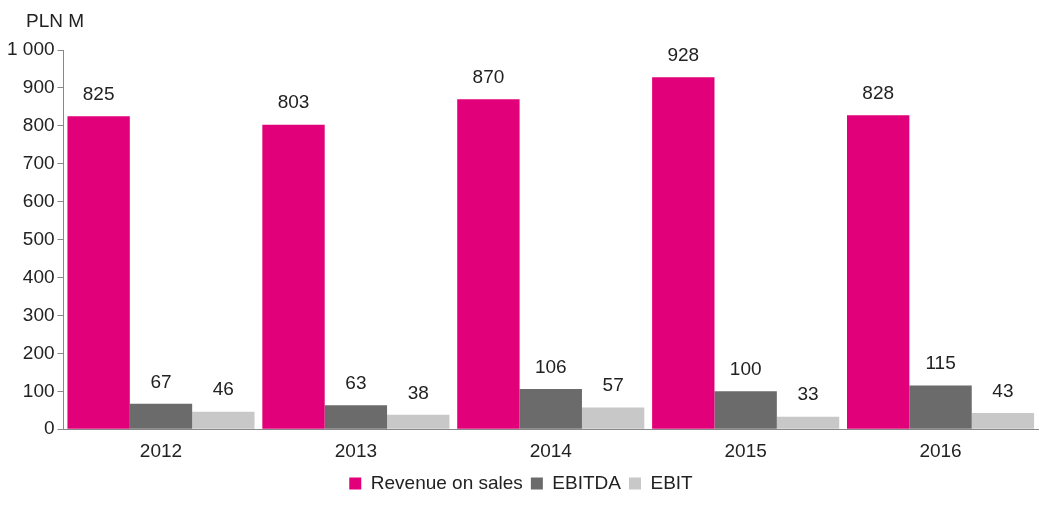 The width and height of the screenshot is (1044, 507). What do you see at coordinates (613, 385) in the screenshot?
I see `data-label: 57` at bounding box center [613, 385].